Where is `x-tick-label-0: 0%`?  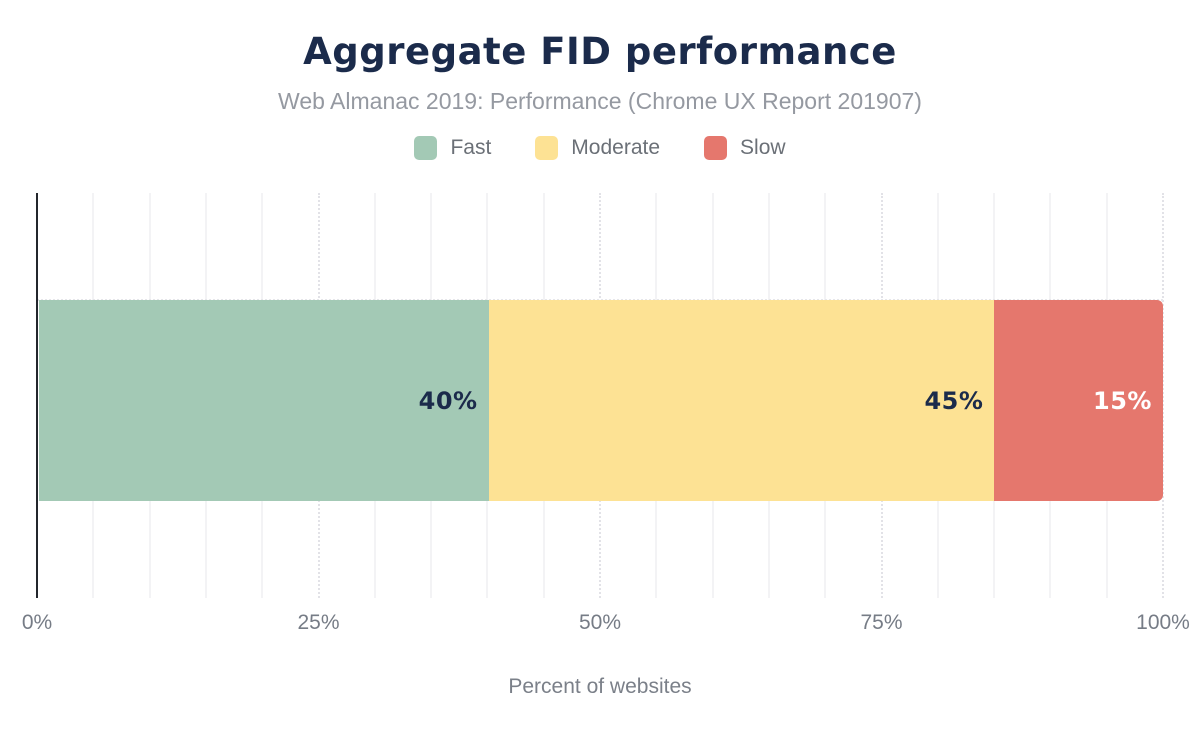 x-tick-label-0: 0% is located at coordinates (37, 622).